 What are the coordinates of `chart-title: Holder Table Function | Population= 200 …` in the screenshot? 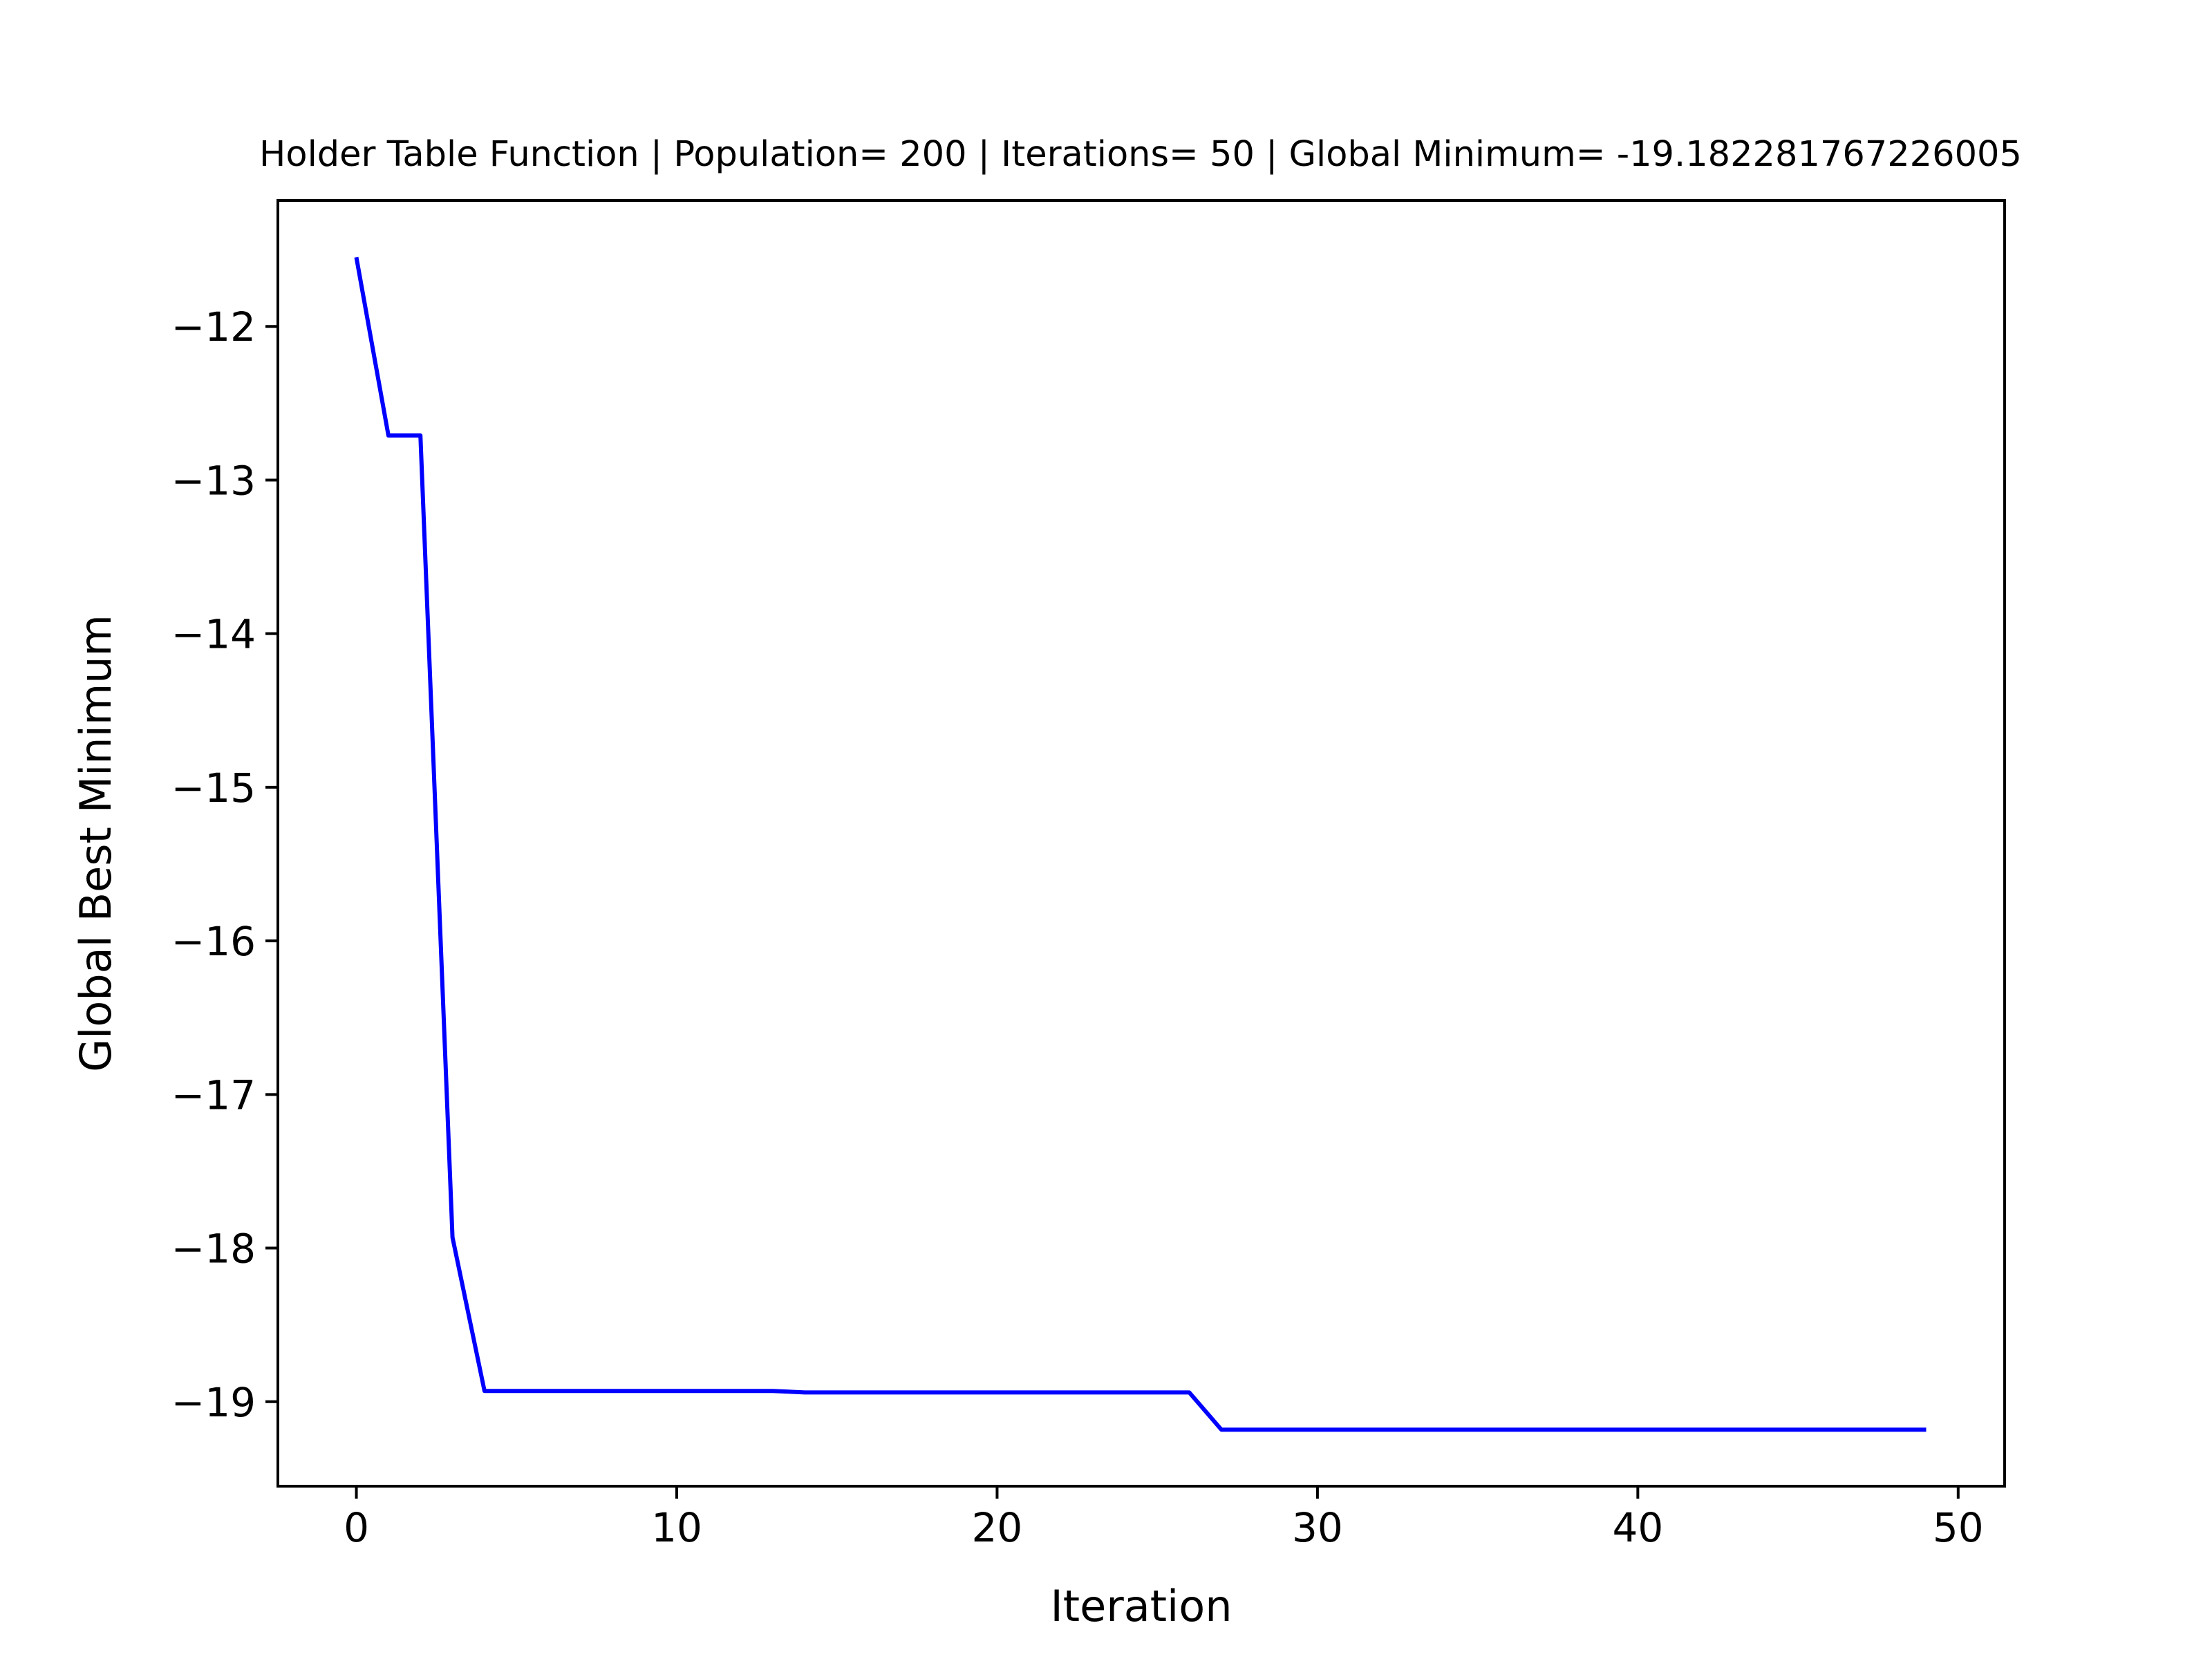 It's located at (1140, 155).